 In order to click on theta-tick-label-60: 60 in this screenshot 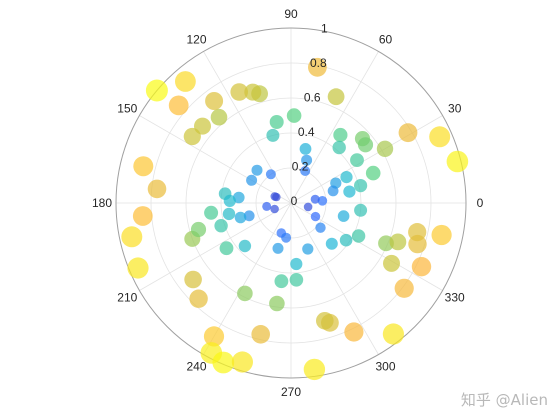, I will do `click(386, 39)`.